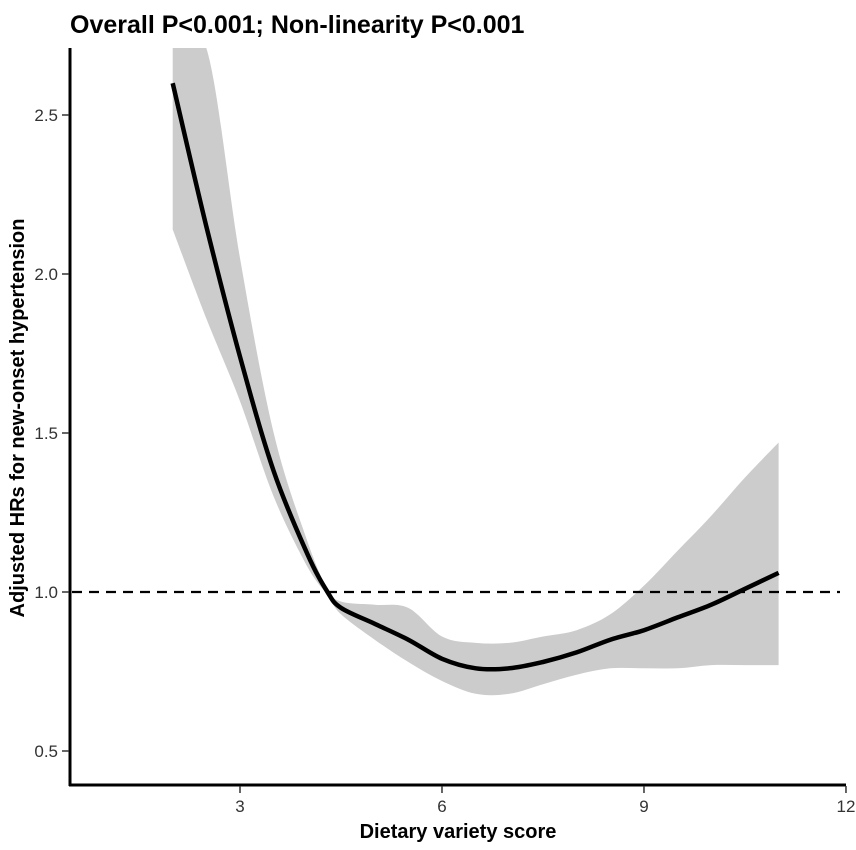 Image resolution: width=856 pixels, height=850 pixels. I want to click on x-tick-label: 3, so click(239, 806).